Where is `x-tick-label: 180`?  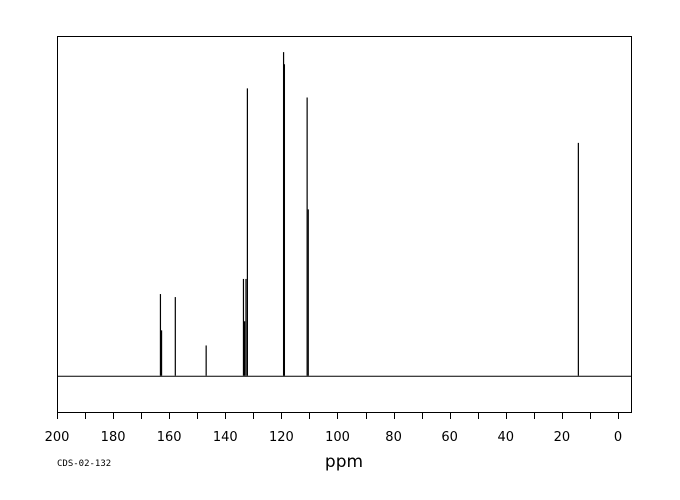
x-tick-label: 180 is located at coordinates (113, 437).